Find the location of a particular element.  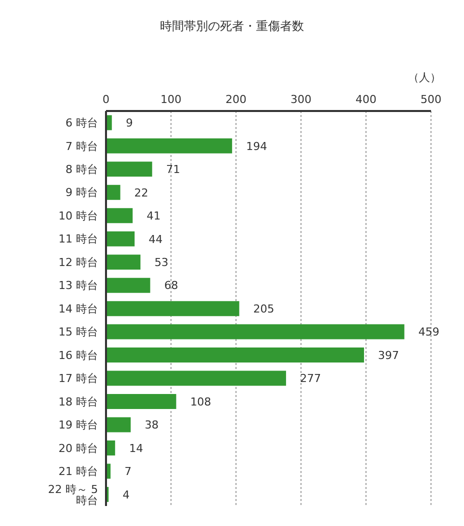

y-tick-label: 8 時台 is located at coordinates (82, 169).